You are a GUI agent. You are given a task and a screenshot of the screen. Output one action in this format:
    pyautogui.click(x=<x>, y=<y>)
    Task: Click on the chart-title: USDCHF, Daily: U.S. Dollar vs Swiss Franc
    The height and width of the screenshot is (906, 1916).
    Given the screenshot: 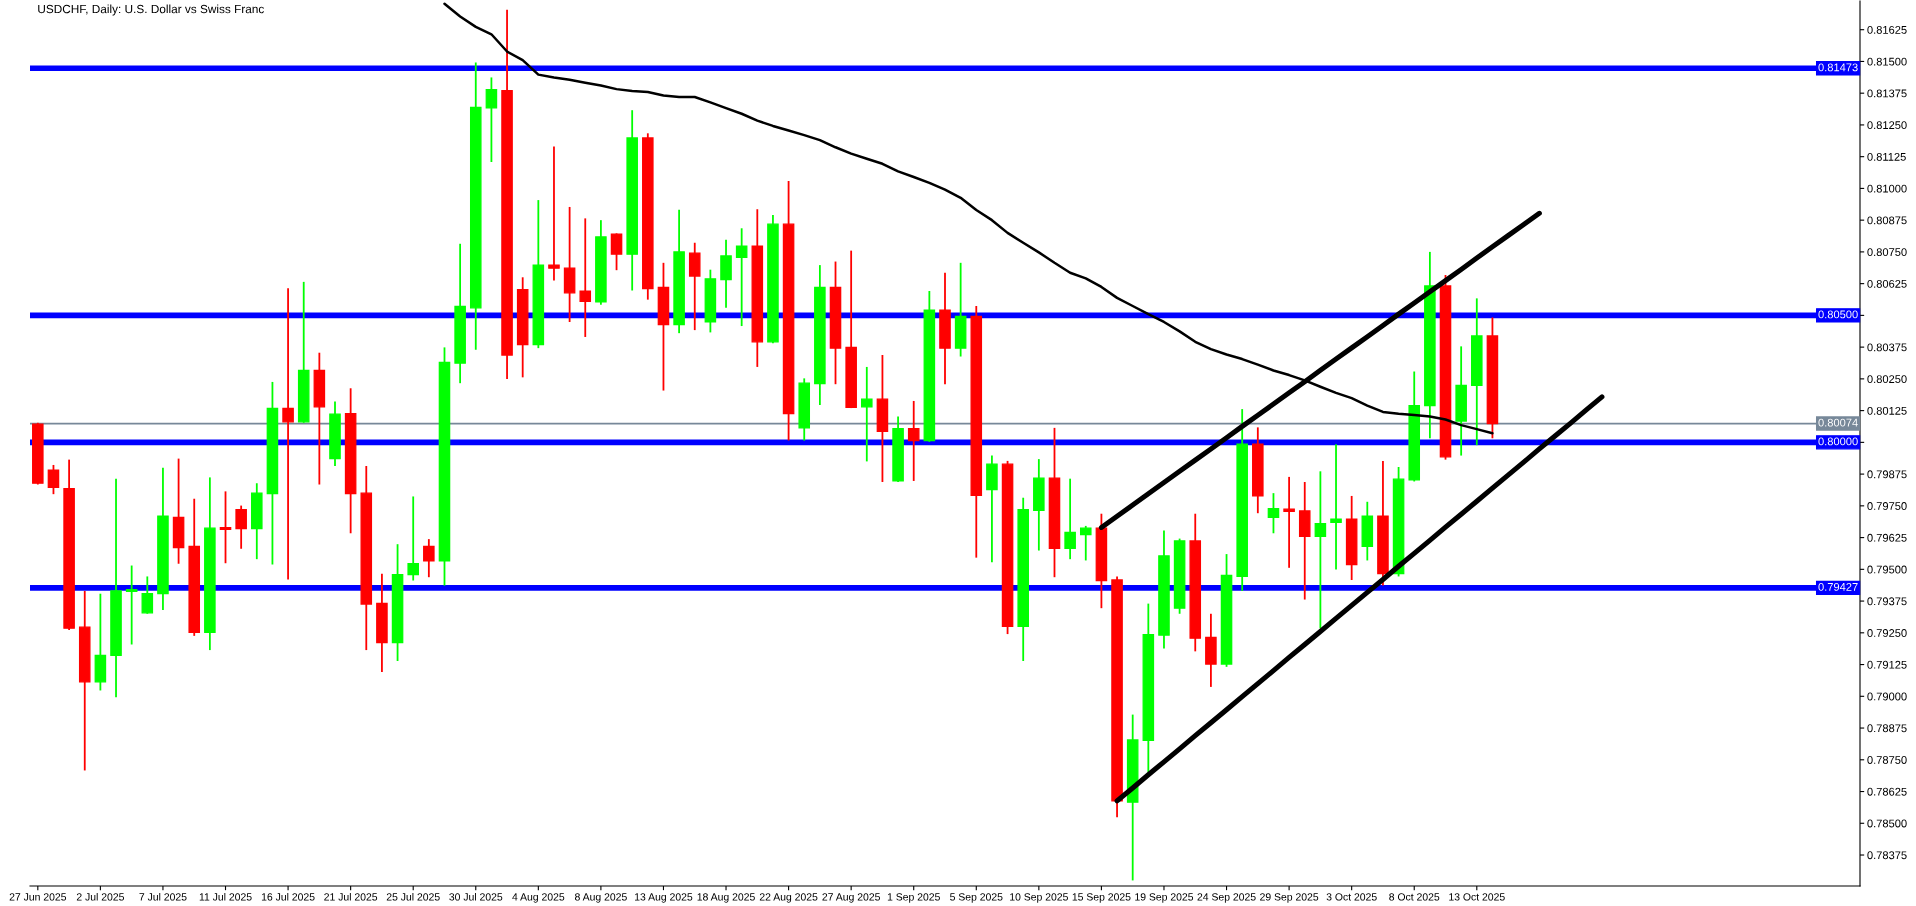 What is the action you would take?
    pyautogui.click(x=151, y=10)
    